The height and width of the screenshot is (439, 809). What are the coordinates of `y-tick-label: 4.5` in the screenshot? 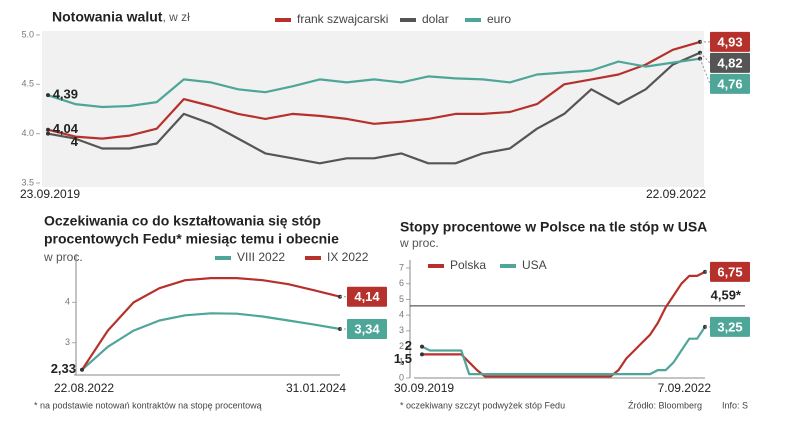 It's located at (27, 84).